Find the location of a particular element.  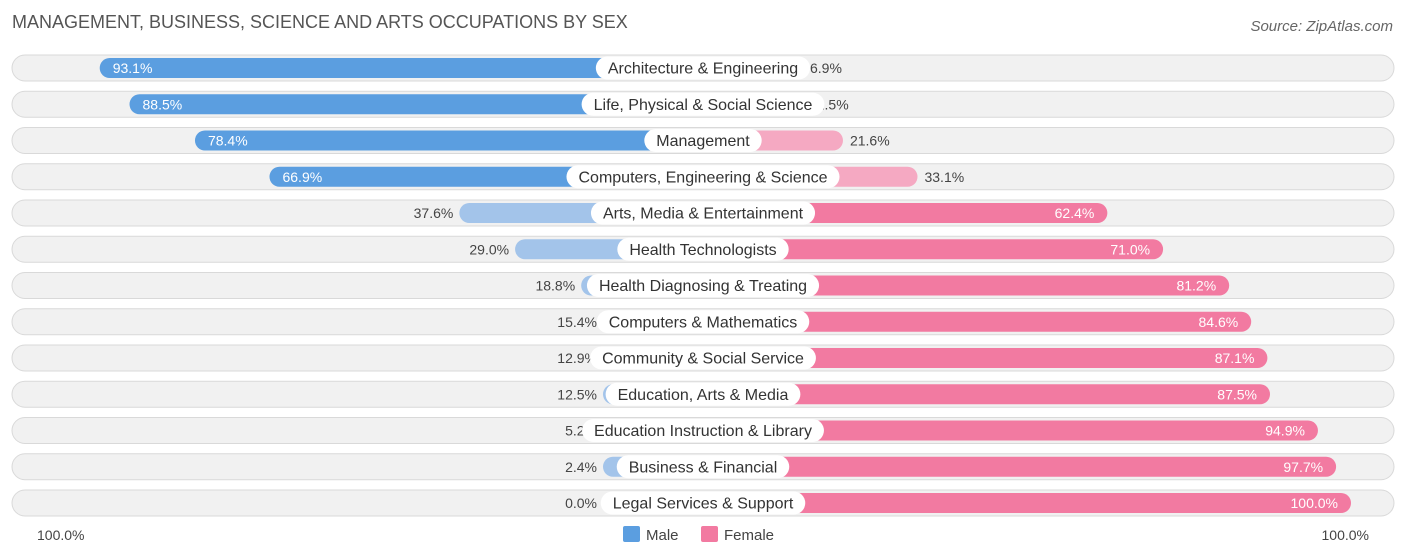

category-label: Education, Arts & Media is located at coordinates (703, 395).